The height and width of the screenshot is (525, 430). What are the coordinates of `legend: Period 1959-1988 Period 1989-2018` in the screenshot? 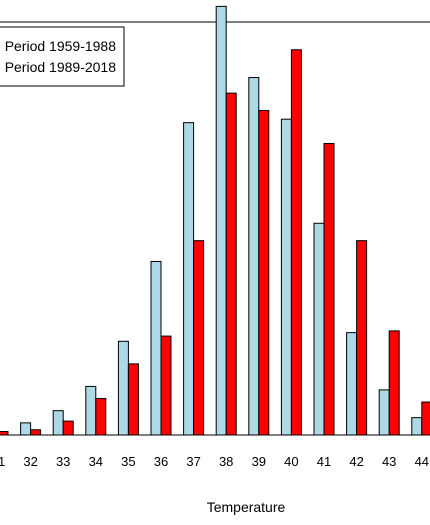 It's located at (62, 56).